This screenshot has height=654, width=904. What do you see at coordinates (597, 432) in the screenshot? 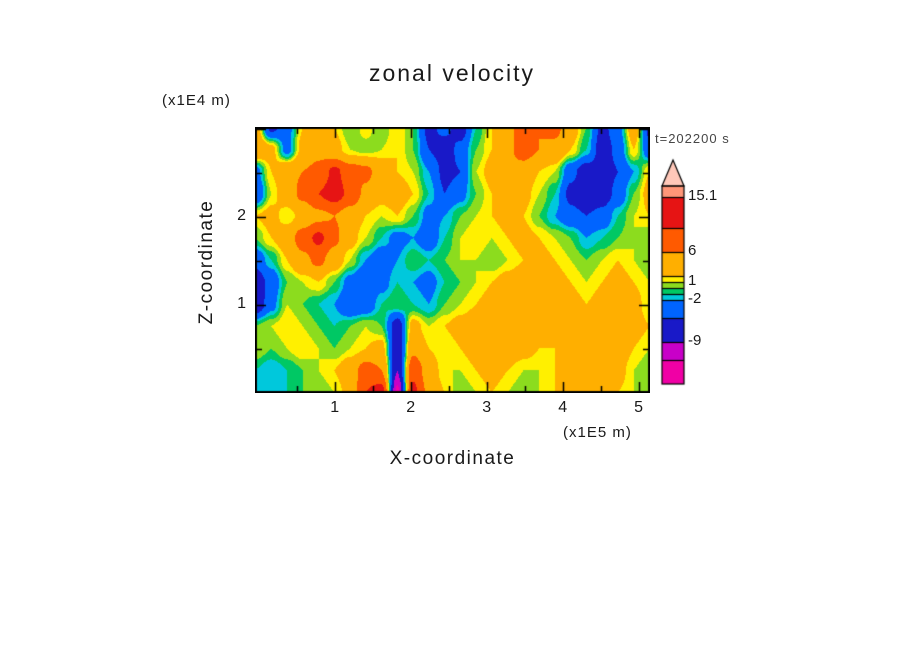
I see `x-axis-unit-label: (x1E5 m)` at bounding box center [597, 432].